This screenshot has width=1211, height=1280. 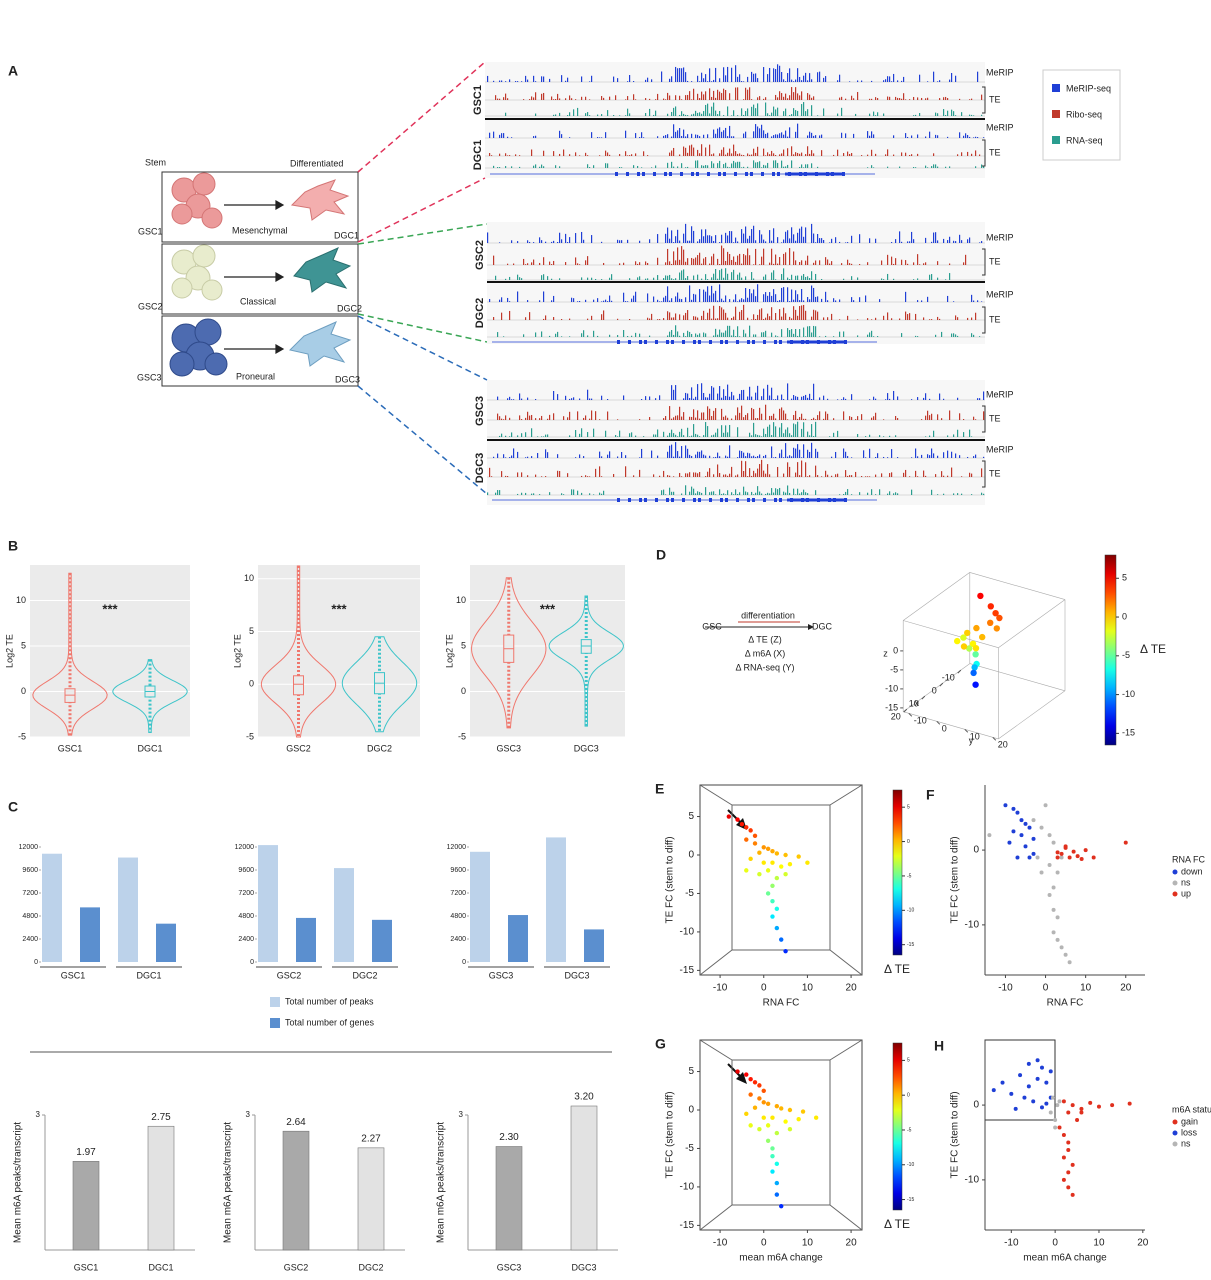 What do you see at coordinates (1191, 1109) in the screenshot?
I see `legend-title: m6A status` at bounding box center [1191, 1109].